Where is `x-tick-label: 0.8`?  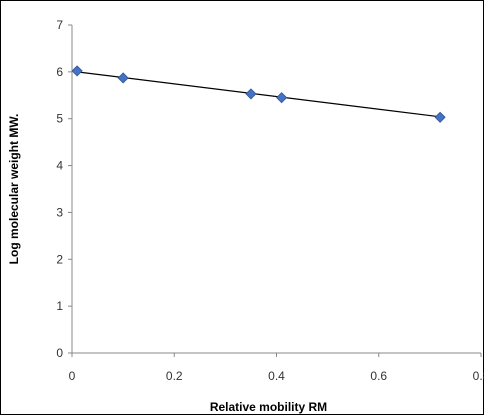
x-tick-label: 0.8 is located at coordinates (478, 376).